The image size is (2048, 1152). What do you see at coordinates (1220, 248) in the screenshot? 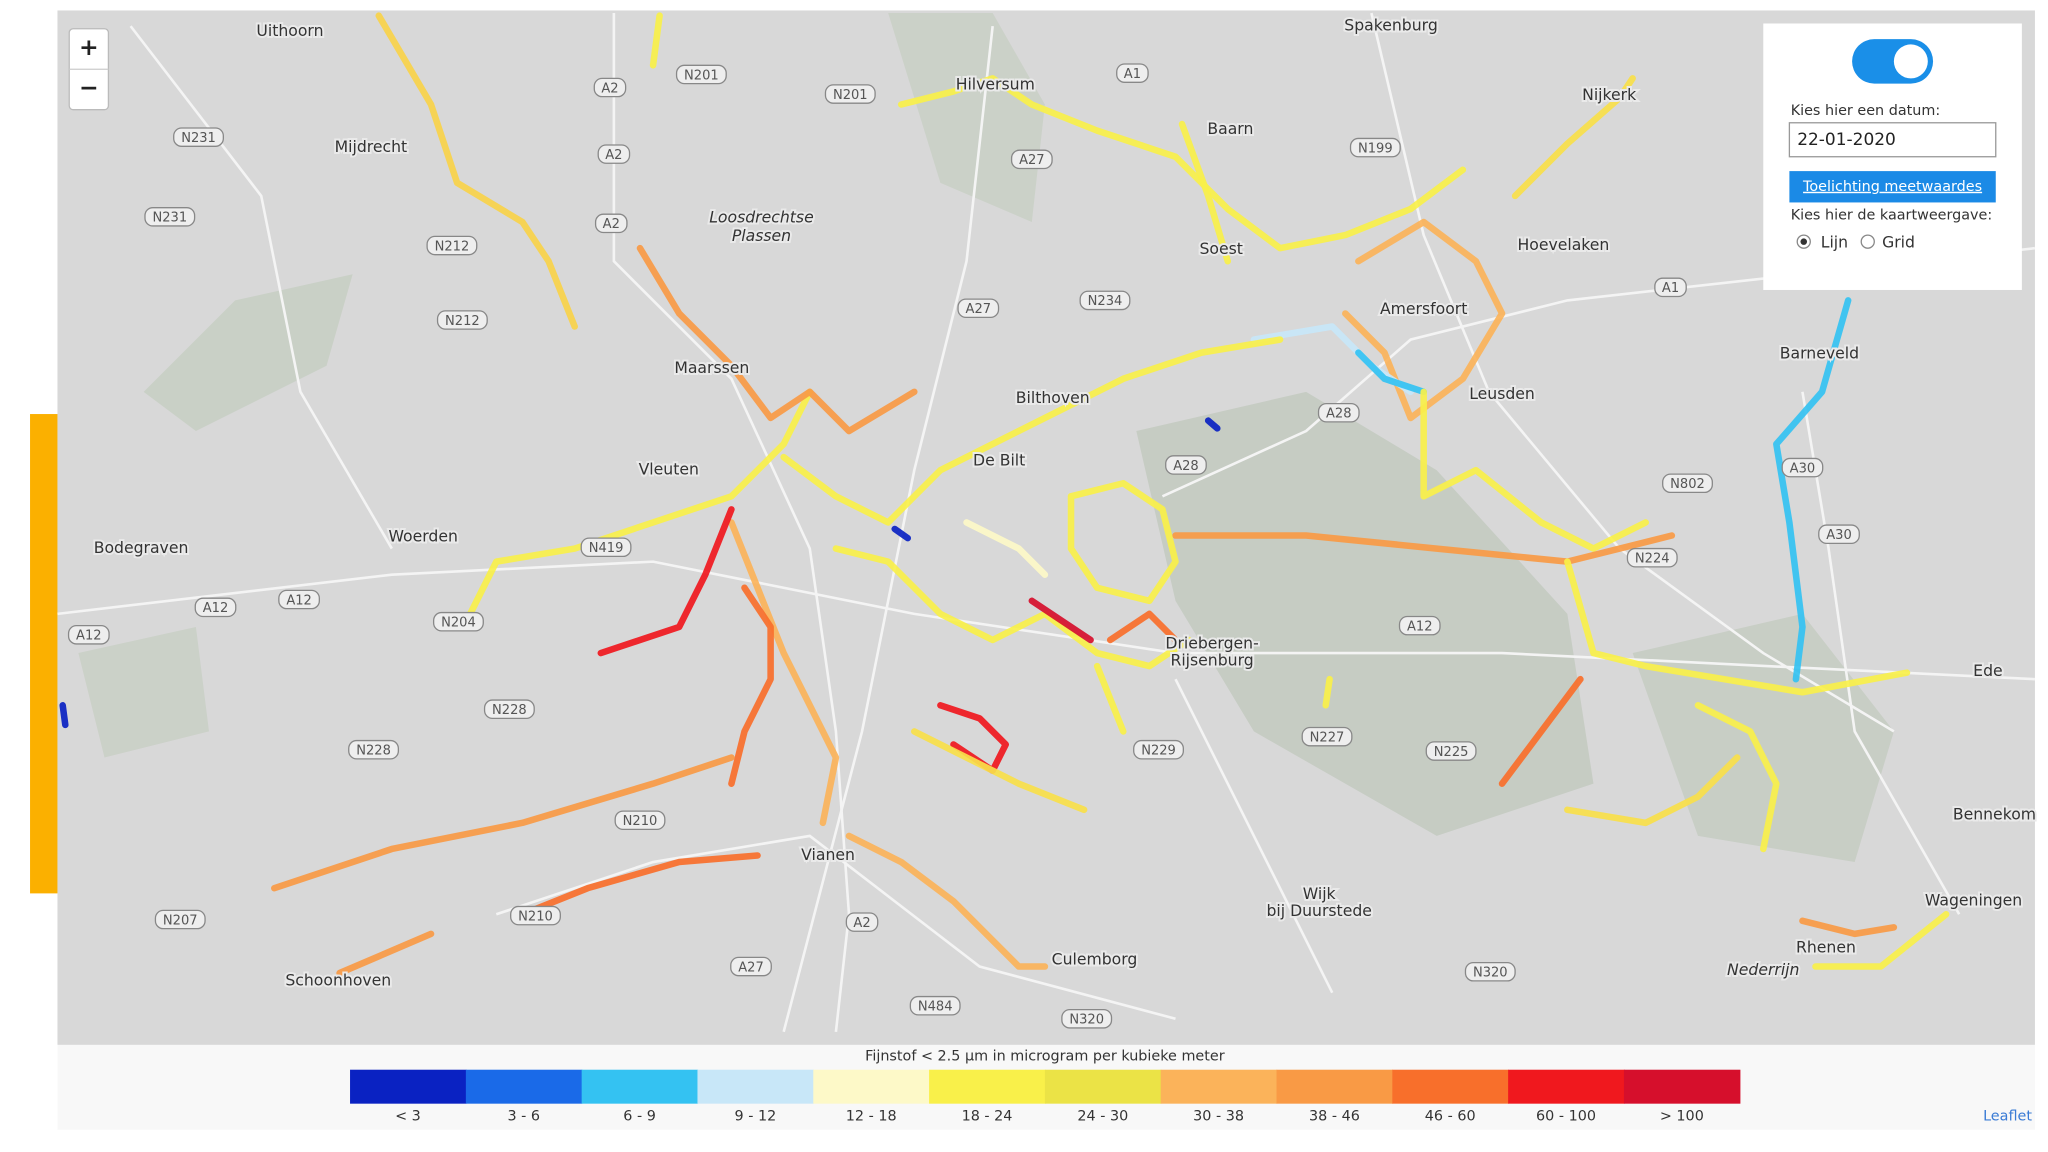
I see `place-label: Soest` at bounding box center [1220, 248].